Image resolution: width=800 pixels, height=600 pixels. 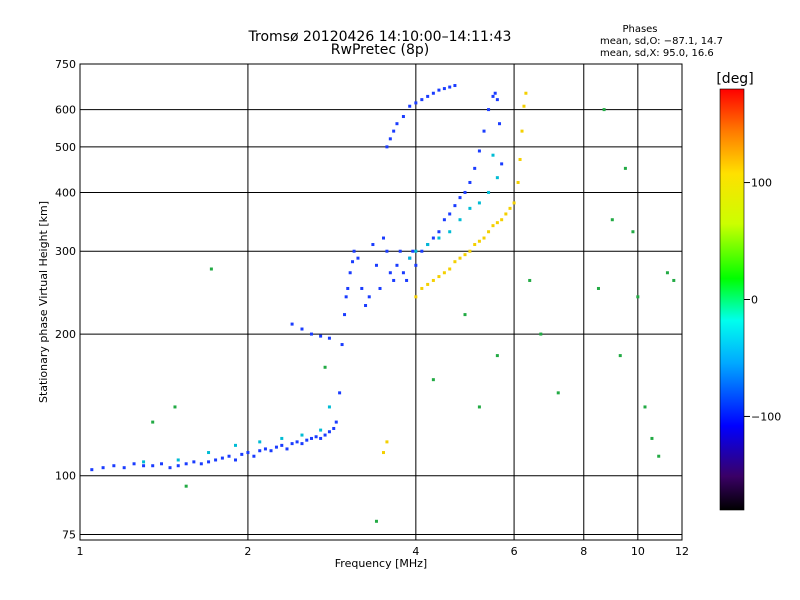 What do you see at coordinates (65, 476) in the screenshot?
I see `y-tick-label: 100` at bounding box center [65, 476].